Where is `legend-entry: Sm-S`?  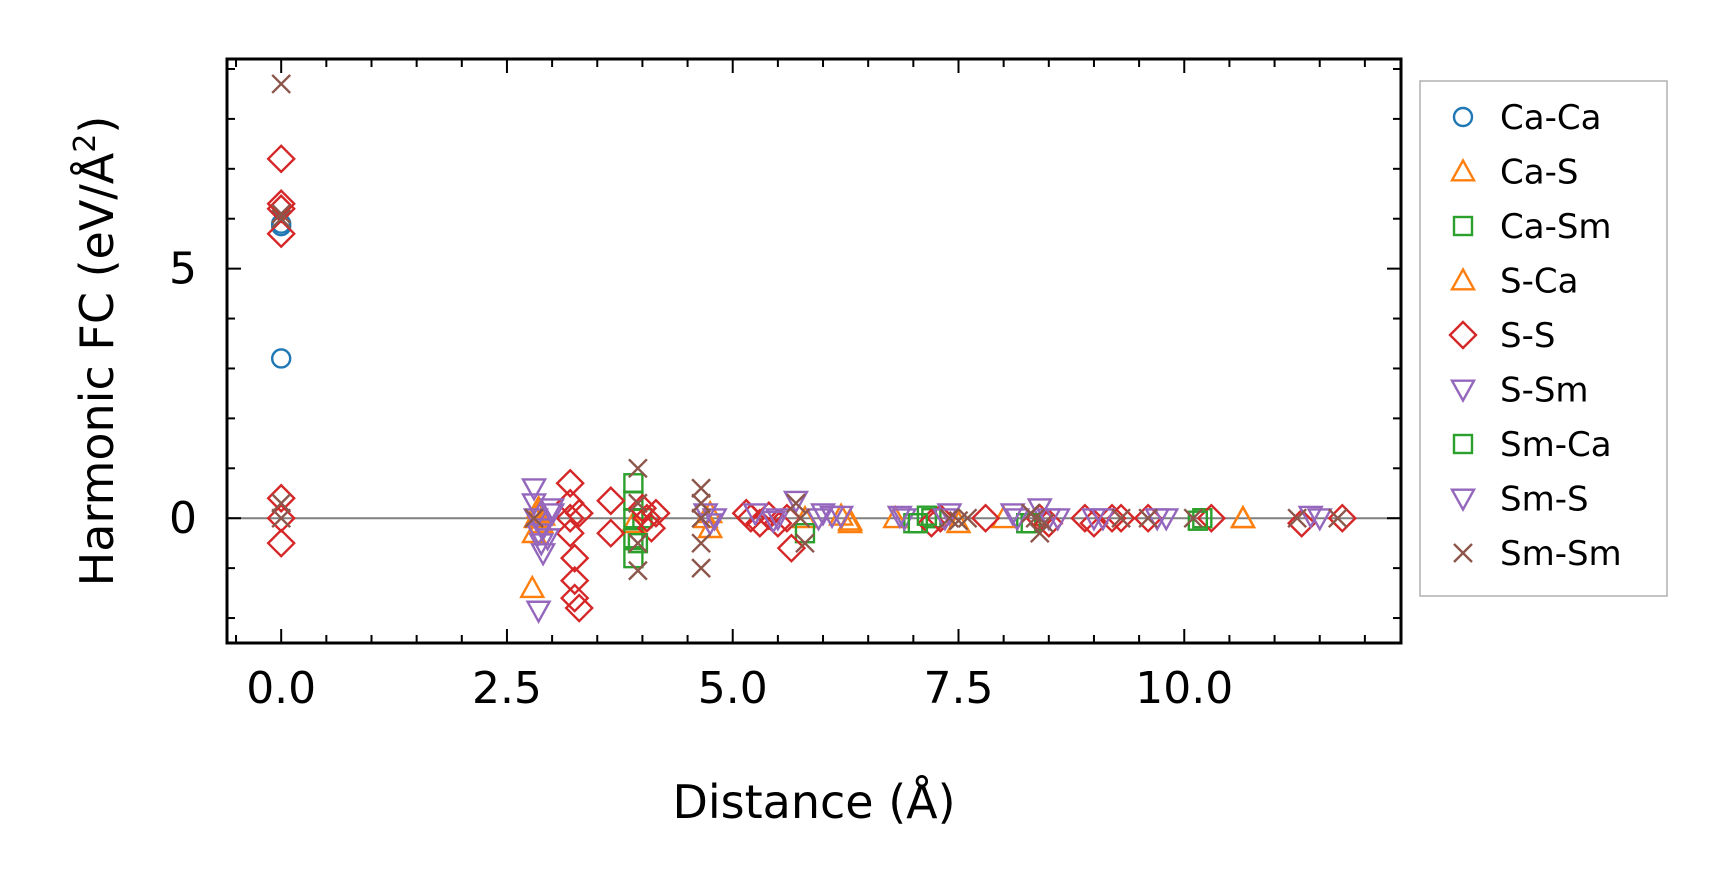
legend-entry: Sm-S is located at coordinates (1519, 500).